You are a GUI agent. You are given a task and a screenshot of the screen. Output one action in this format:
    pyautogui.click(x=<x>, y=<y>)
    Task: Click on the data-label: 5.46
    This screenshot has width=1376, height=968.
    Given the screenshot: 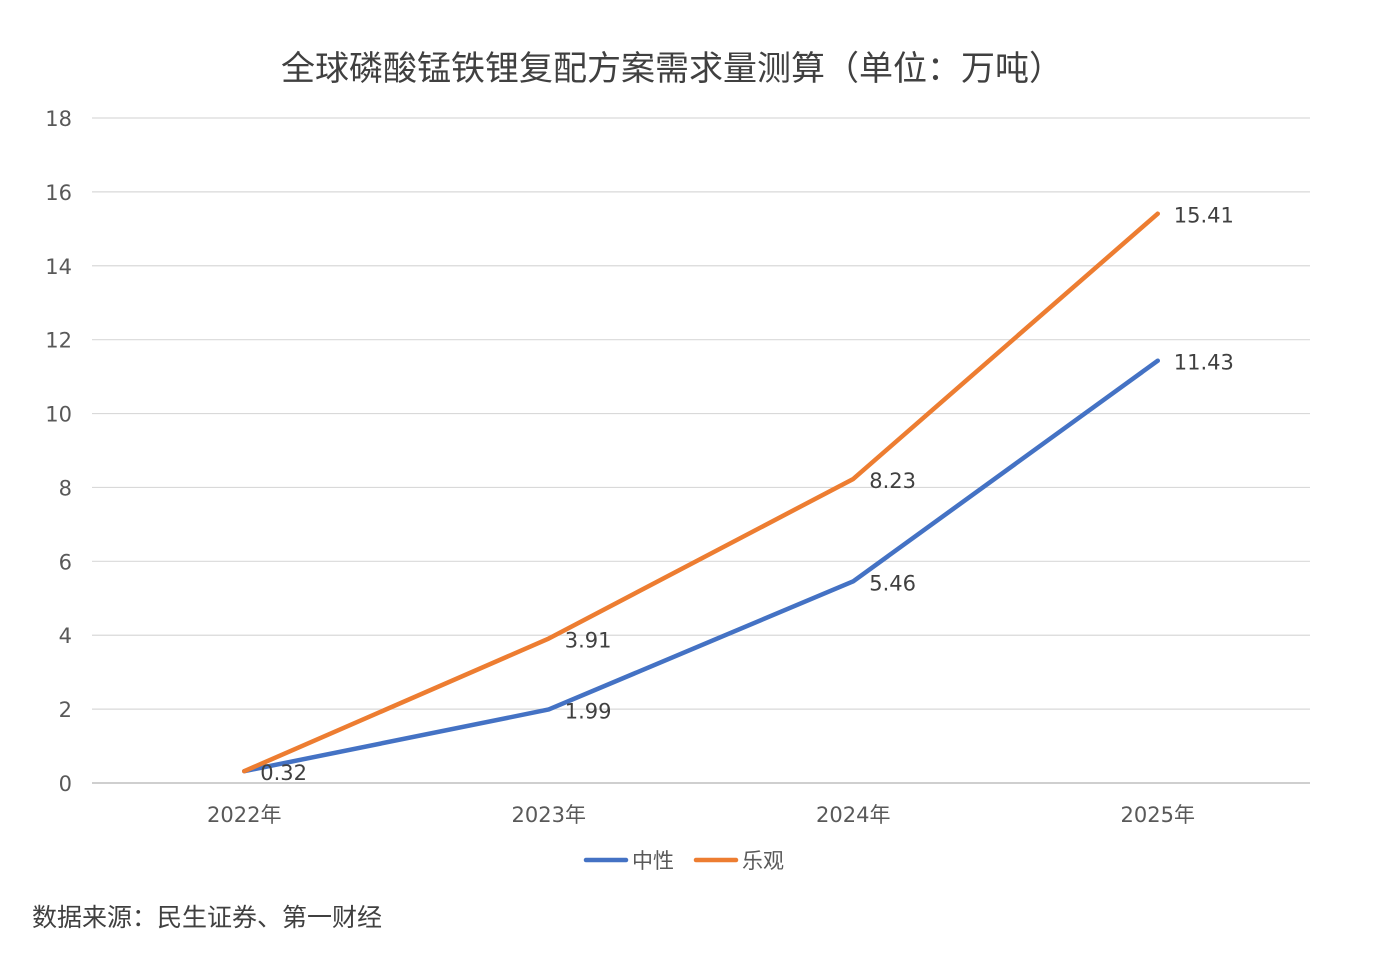 What is the action you would take?
    pyautogui.click(x=892, y=583)
    